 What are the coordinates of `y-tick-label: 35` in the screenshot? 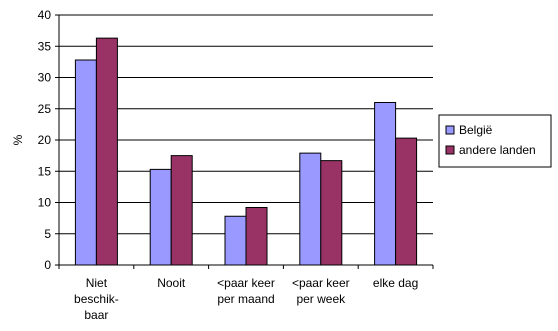 It's located at (45, 46).